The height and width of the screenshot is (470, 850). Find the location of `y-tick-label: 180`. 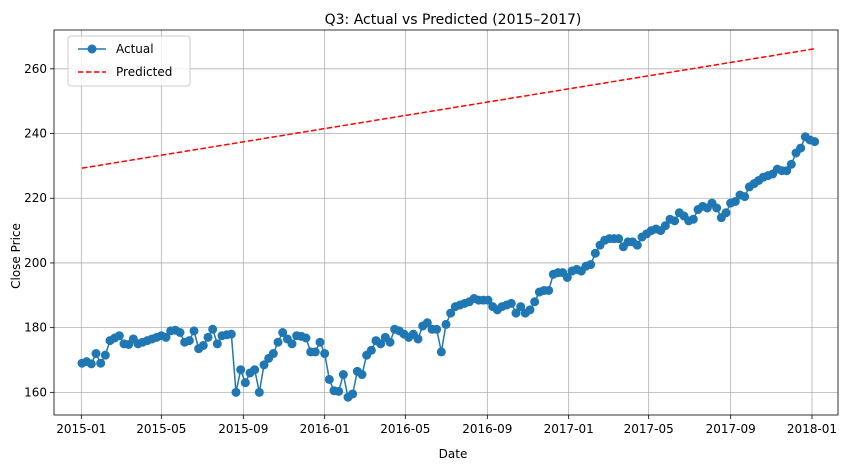

y-tick-label: 180 is located at coordinates (35, 328).